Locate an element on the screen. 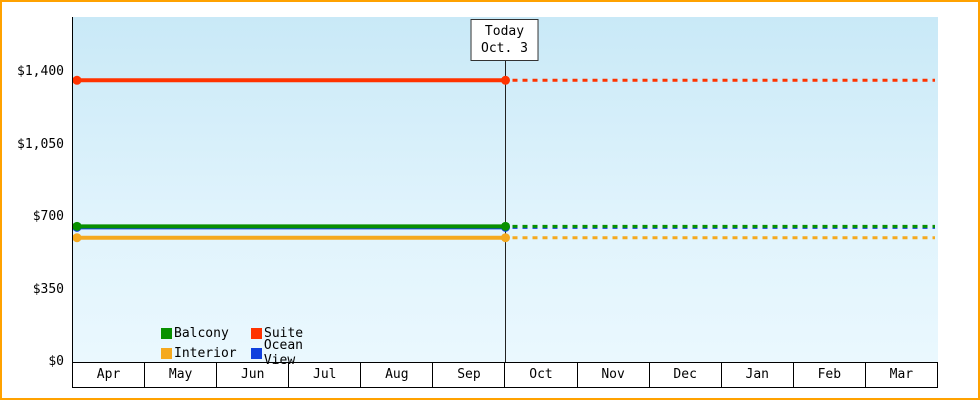 The height and width of the screenshot is (400, 980). legend-label: Ocean View is located at coordinates (283, 353).